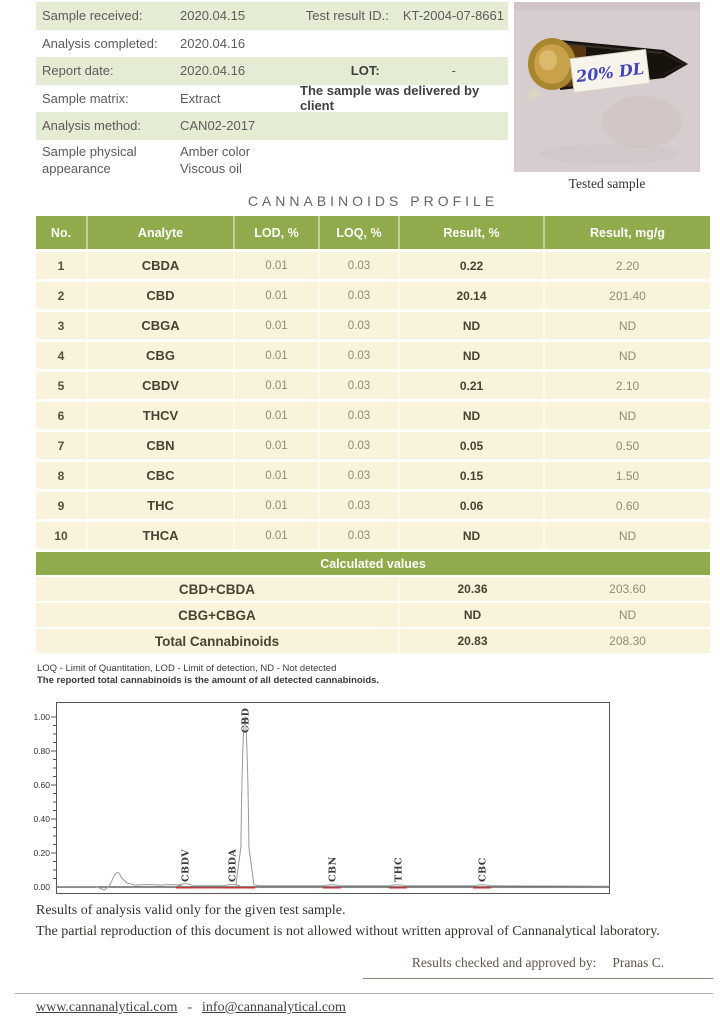 This screenshot has height=1028, width=720. I want to click on delivery-note: The sample was delivered by client, so click(390, 98).